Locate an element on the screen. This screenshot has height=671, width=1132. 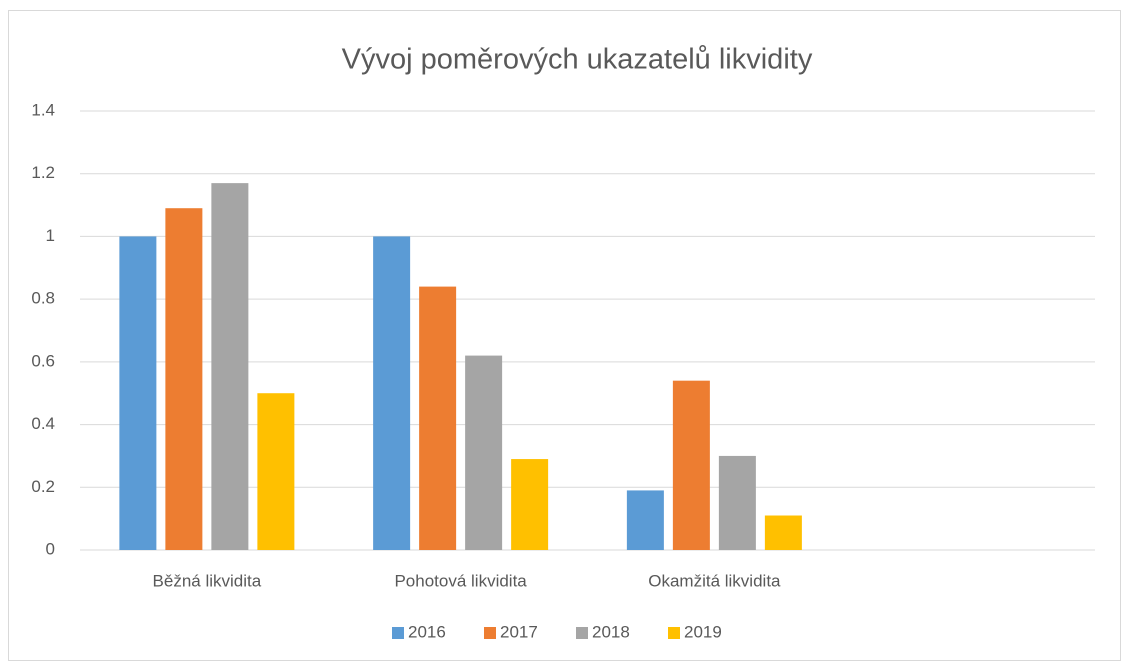
y-tick-label: 0.8 is located at coordinates (43, 298).